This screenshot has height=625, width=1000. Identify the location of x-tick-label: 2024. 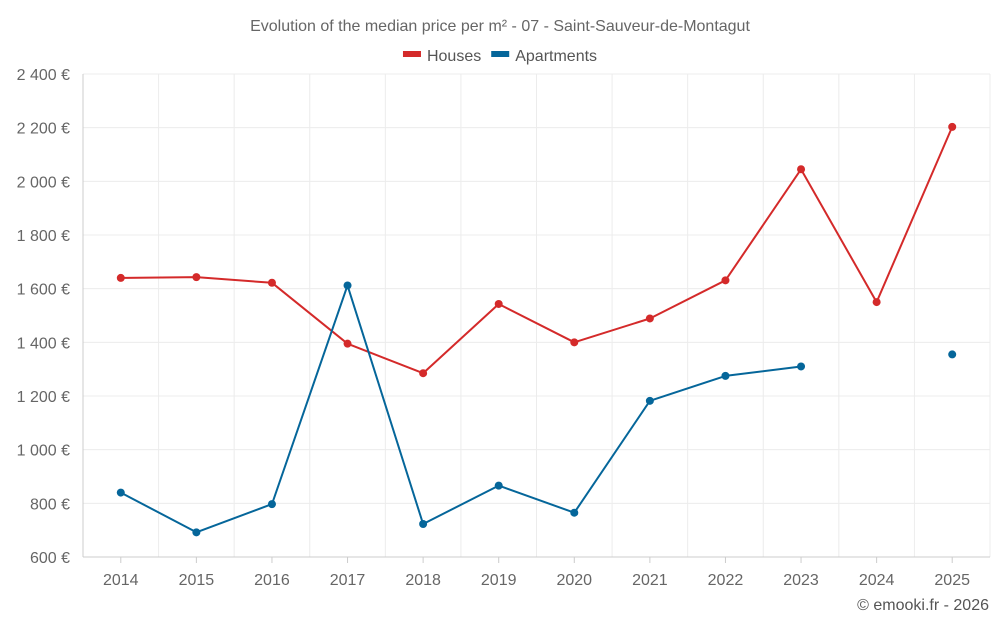
(877, 580).